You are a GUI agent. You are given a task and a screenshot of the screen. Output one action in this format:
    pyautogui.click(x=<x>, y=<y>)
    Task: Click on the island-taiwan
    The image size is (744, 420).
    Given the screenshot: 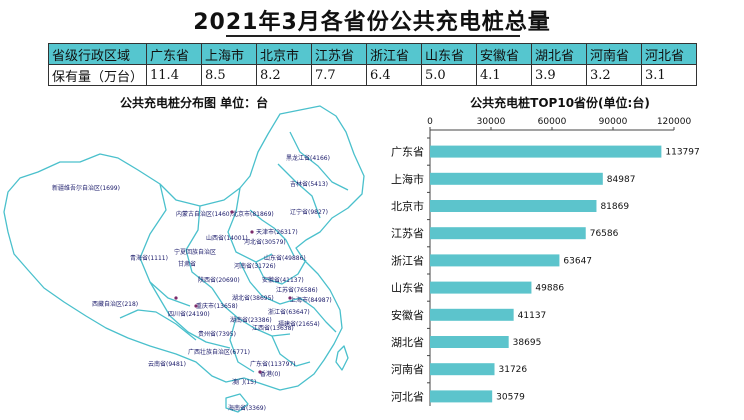 What is the action you would take?
    pyautogui.click(x=342, y=358)
    